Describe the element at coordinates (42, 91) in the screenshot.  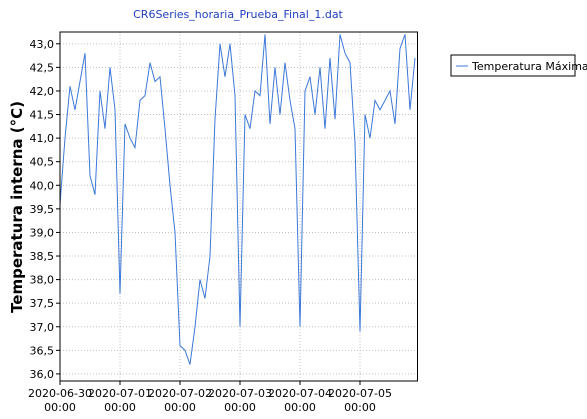
I see `y-tick-label: 42,0` at that location.